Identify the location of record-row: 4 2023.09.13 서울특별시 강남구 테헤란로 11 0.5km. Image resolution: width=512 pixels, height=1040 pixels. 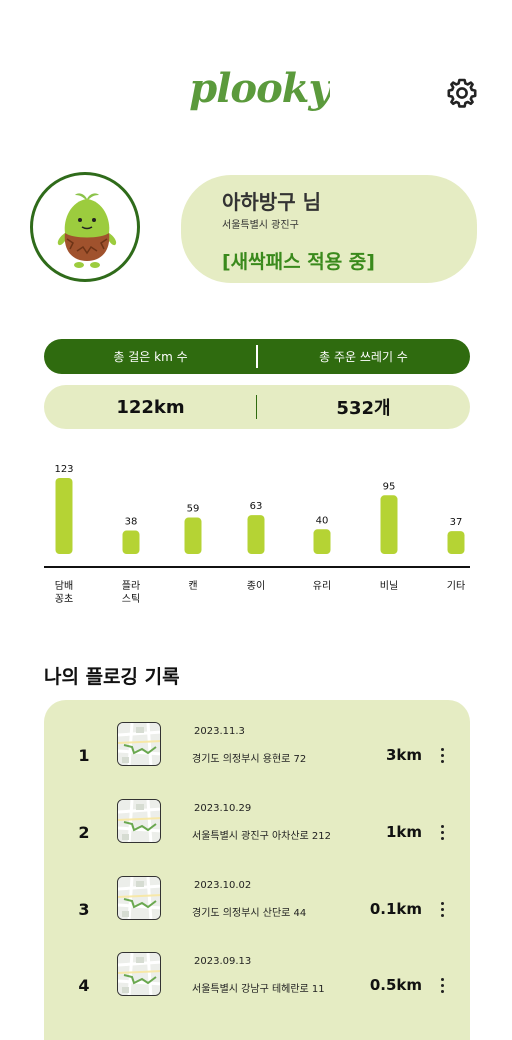
(257, 985).